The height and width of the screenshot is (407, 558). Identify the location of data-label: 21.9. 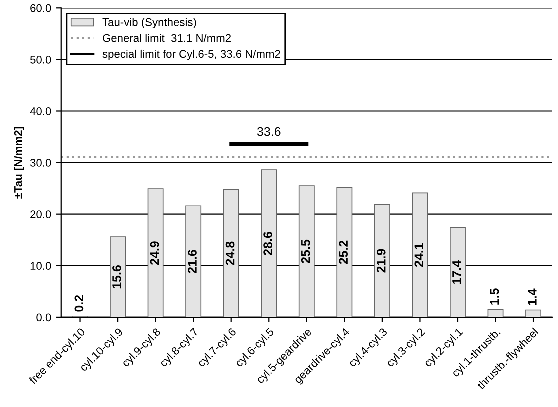
(381, 261).